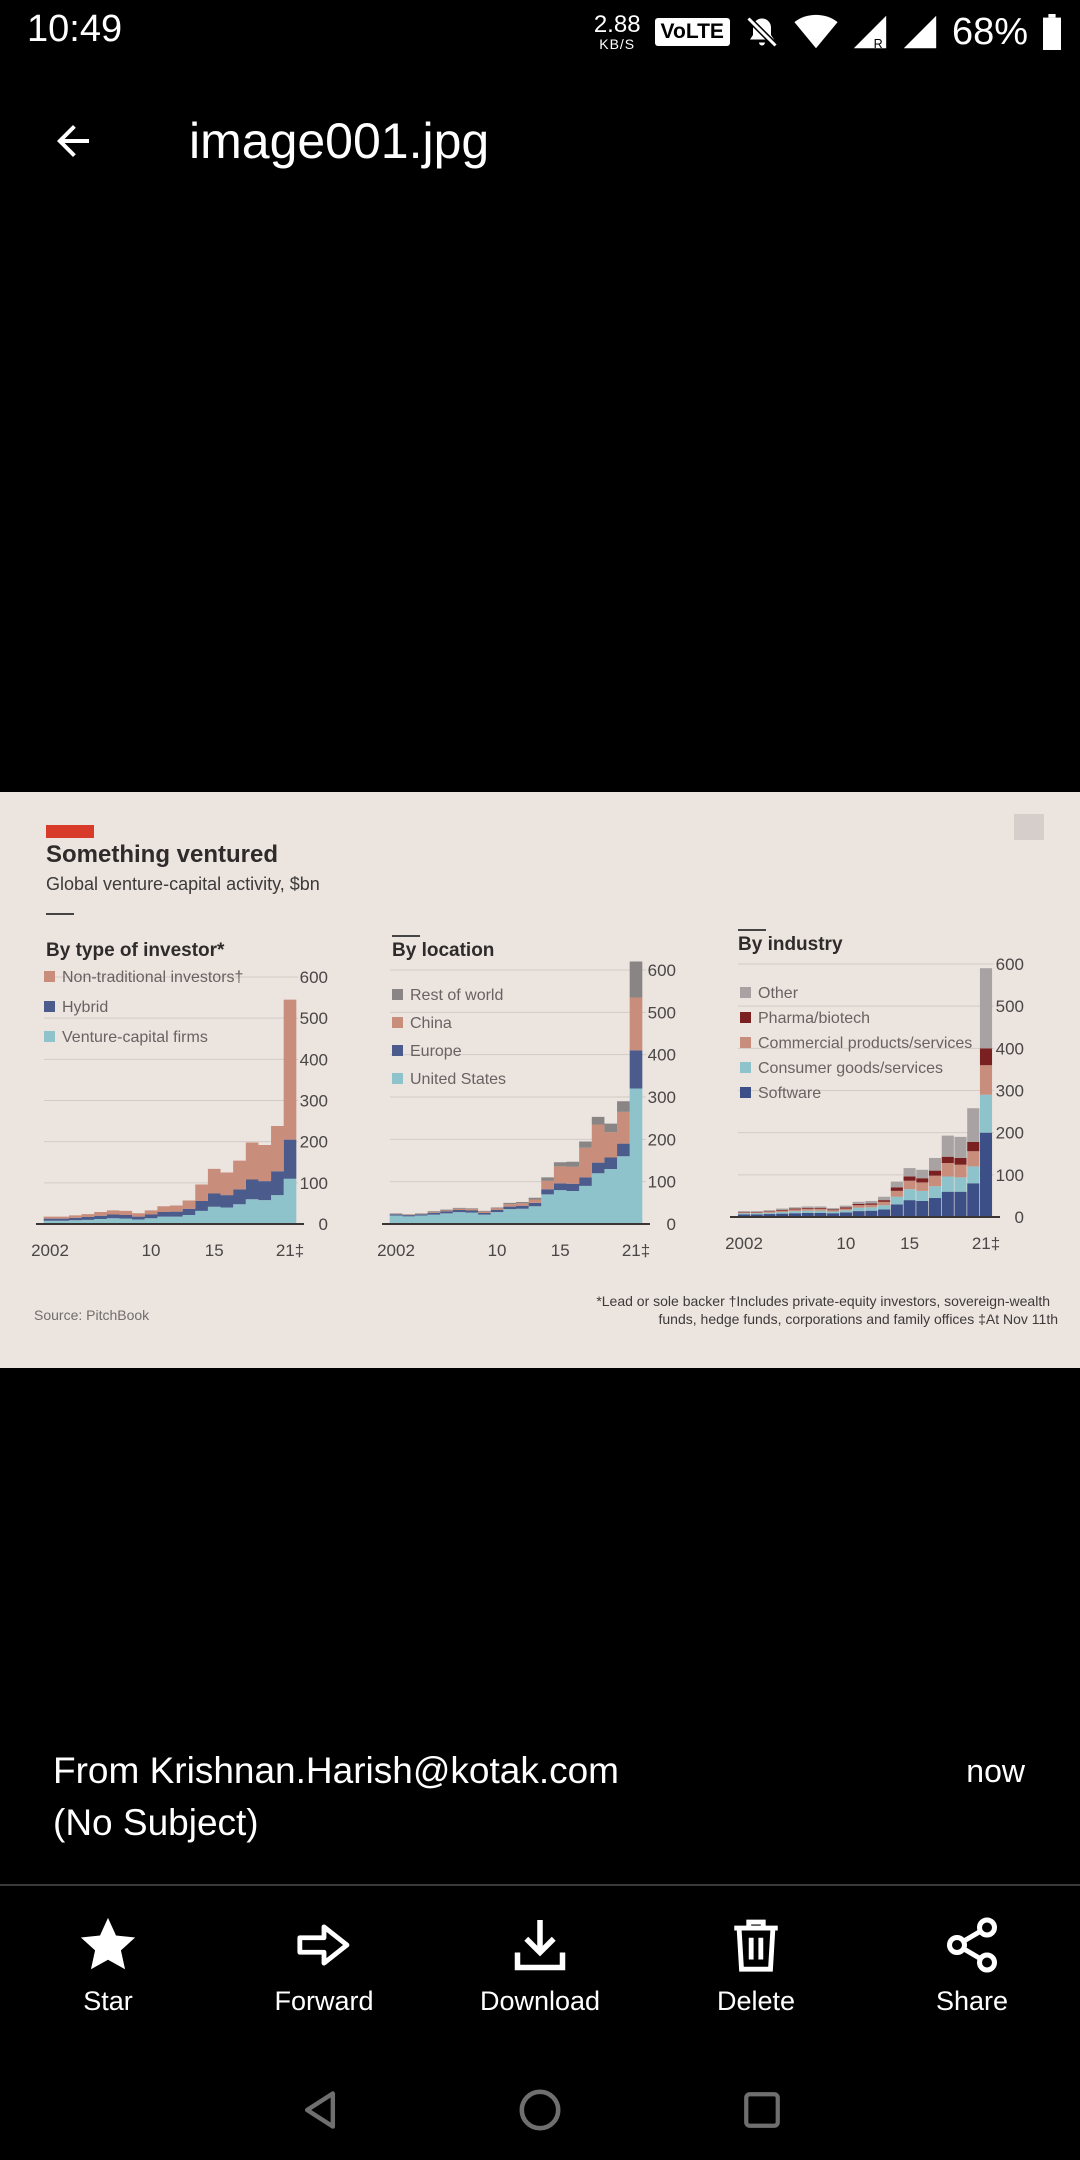  Describe the element at coordinates (1029, 827) in the screenshot. I see `chart-badge` at that location.